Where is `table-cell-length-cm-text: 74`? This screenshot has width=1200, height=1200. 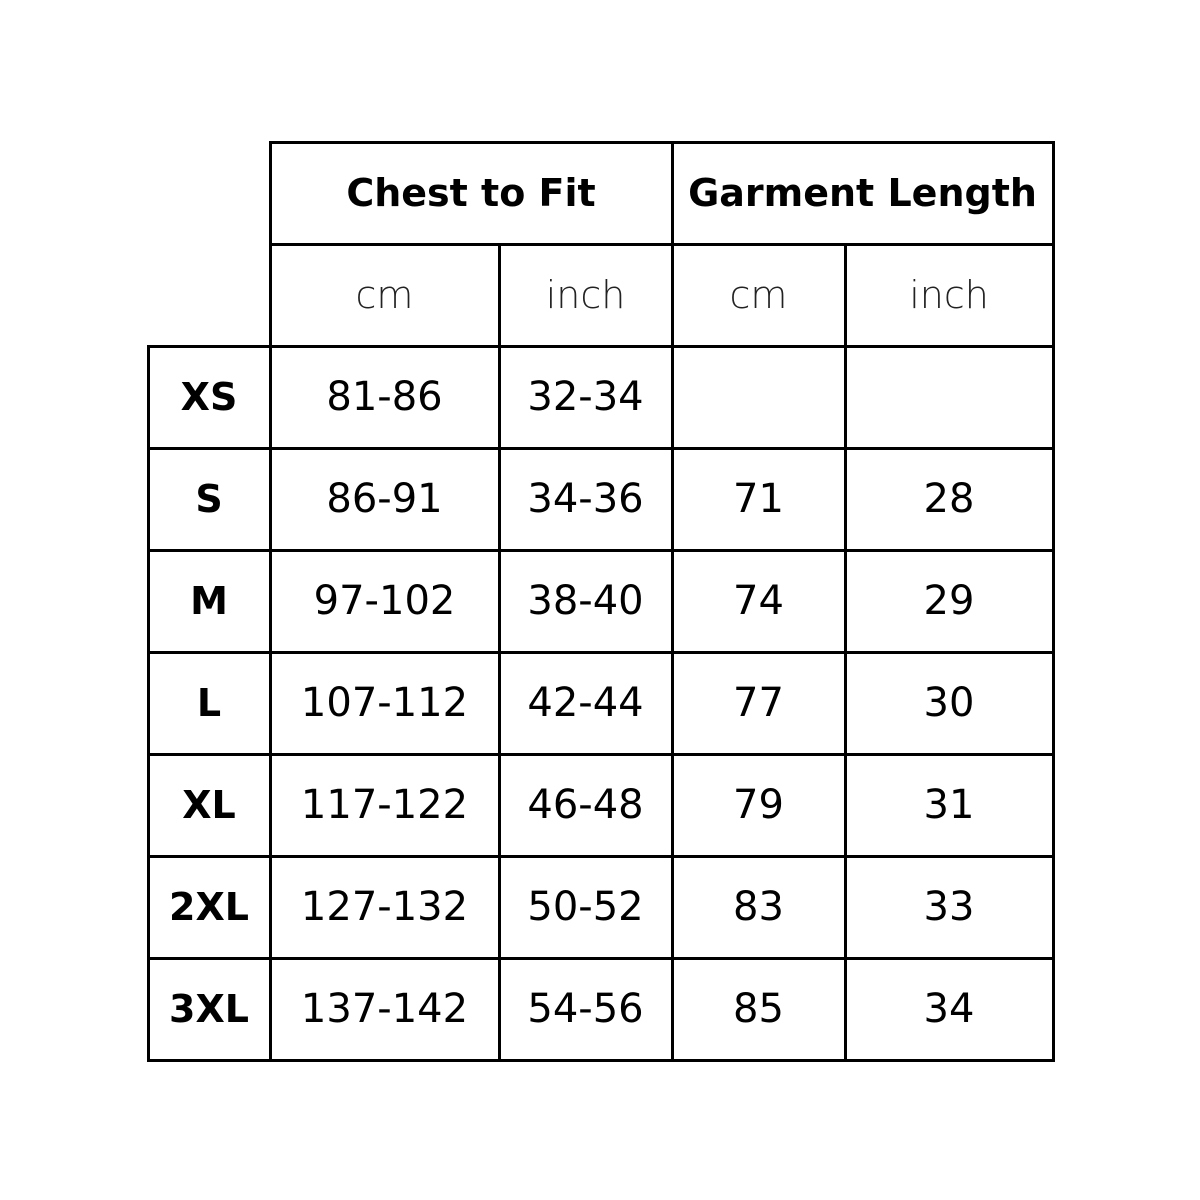
table-cell-length-cm-text: 74 is located at coordinates (758, 601).